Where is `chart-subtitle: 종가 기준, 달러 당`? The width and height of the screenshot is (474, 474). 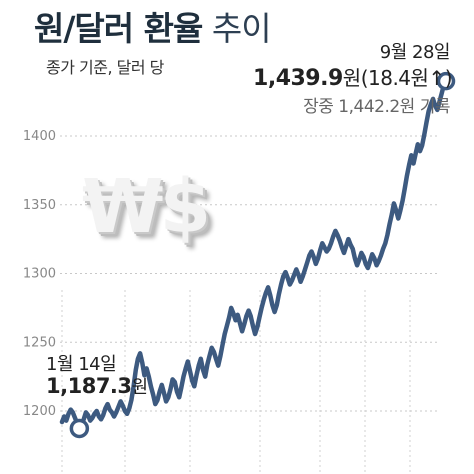 chart-subtitle: 종가 기준, 달러 당 is located at coordinates (105, 67).